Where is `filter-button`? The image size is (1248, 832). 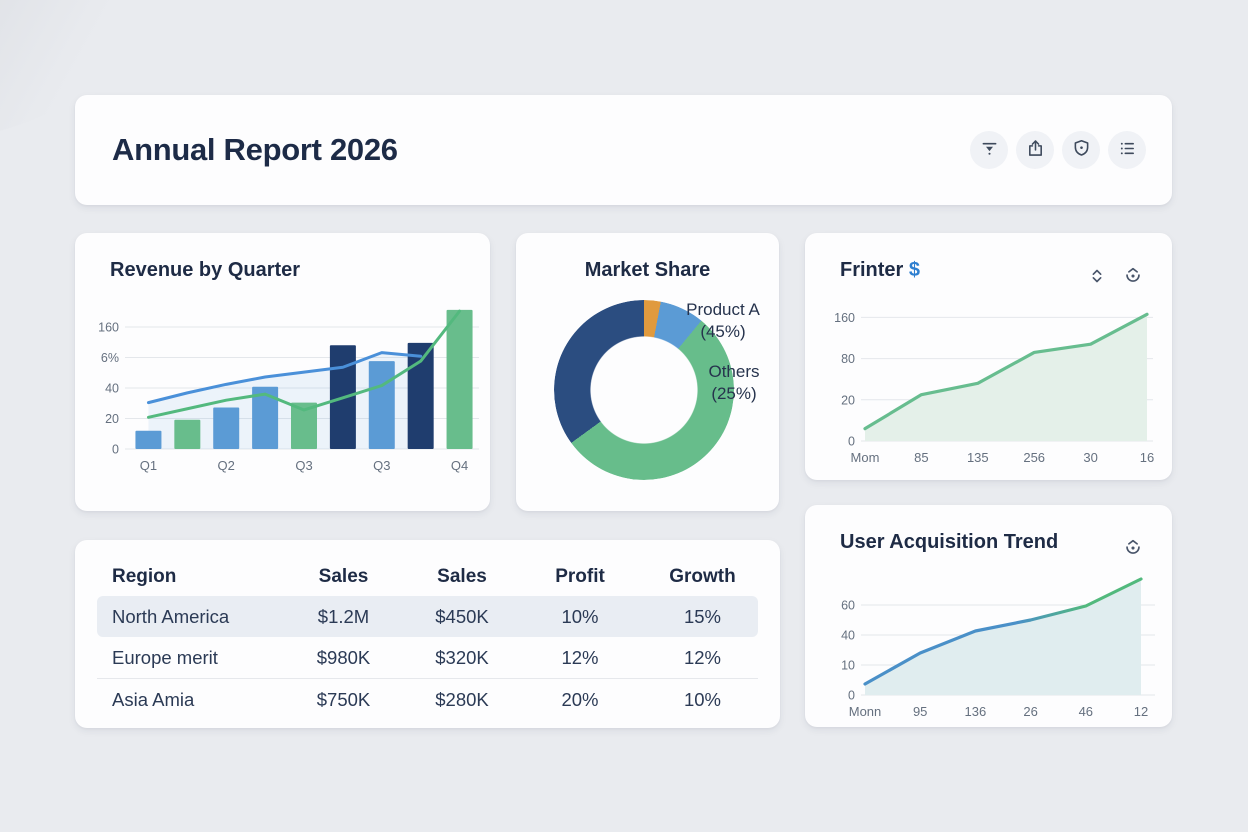 filter-button is located at coordinates (989, 150).